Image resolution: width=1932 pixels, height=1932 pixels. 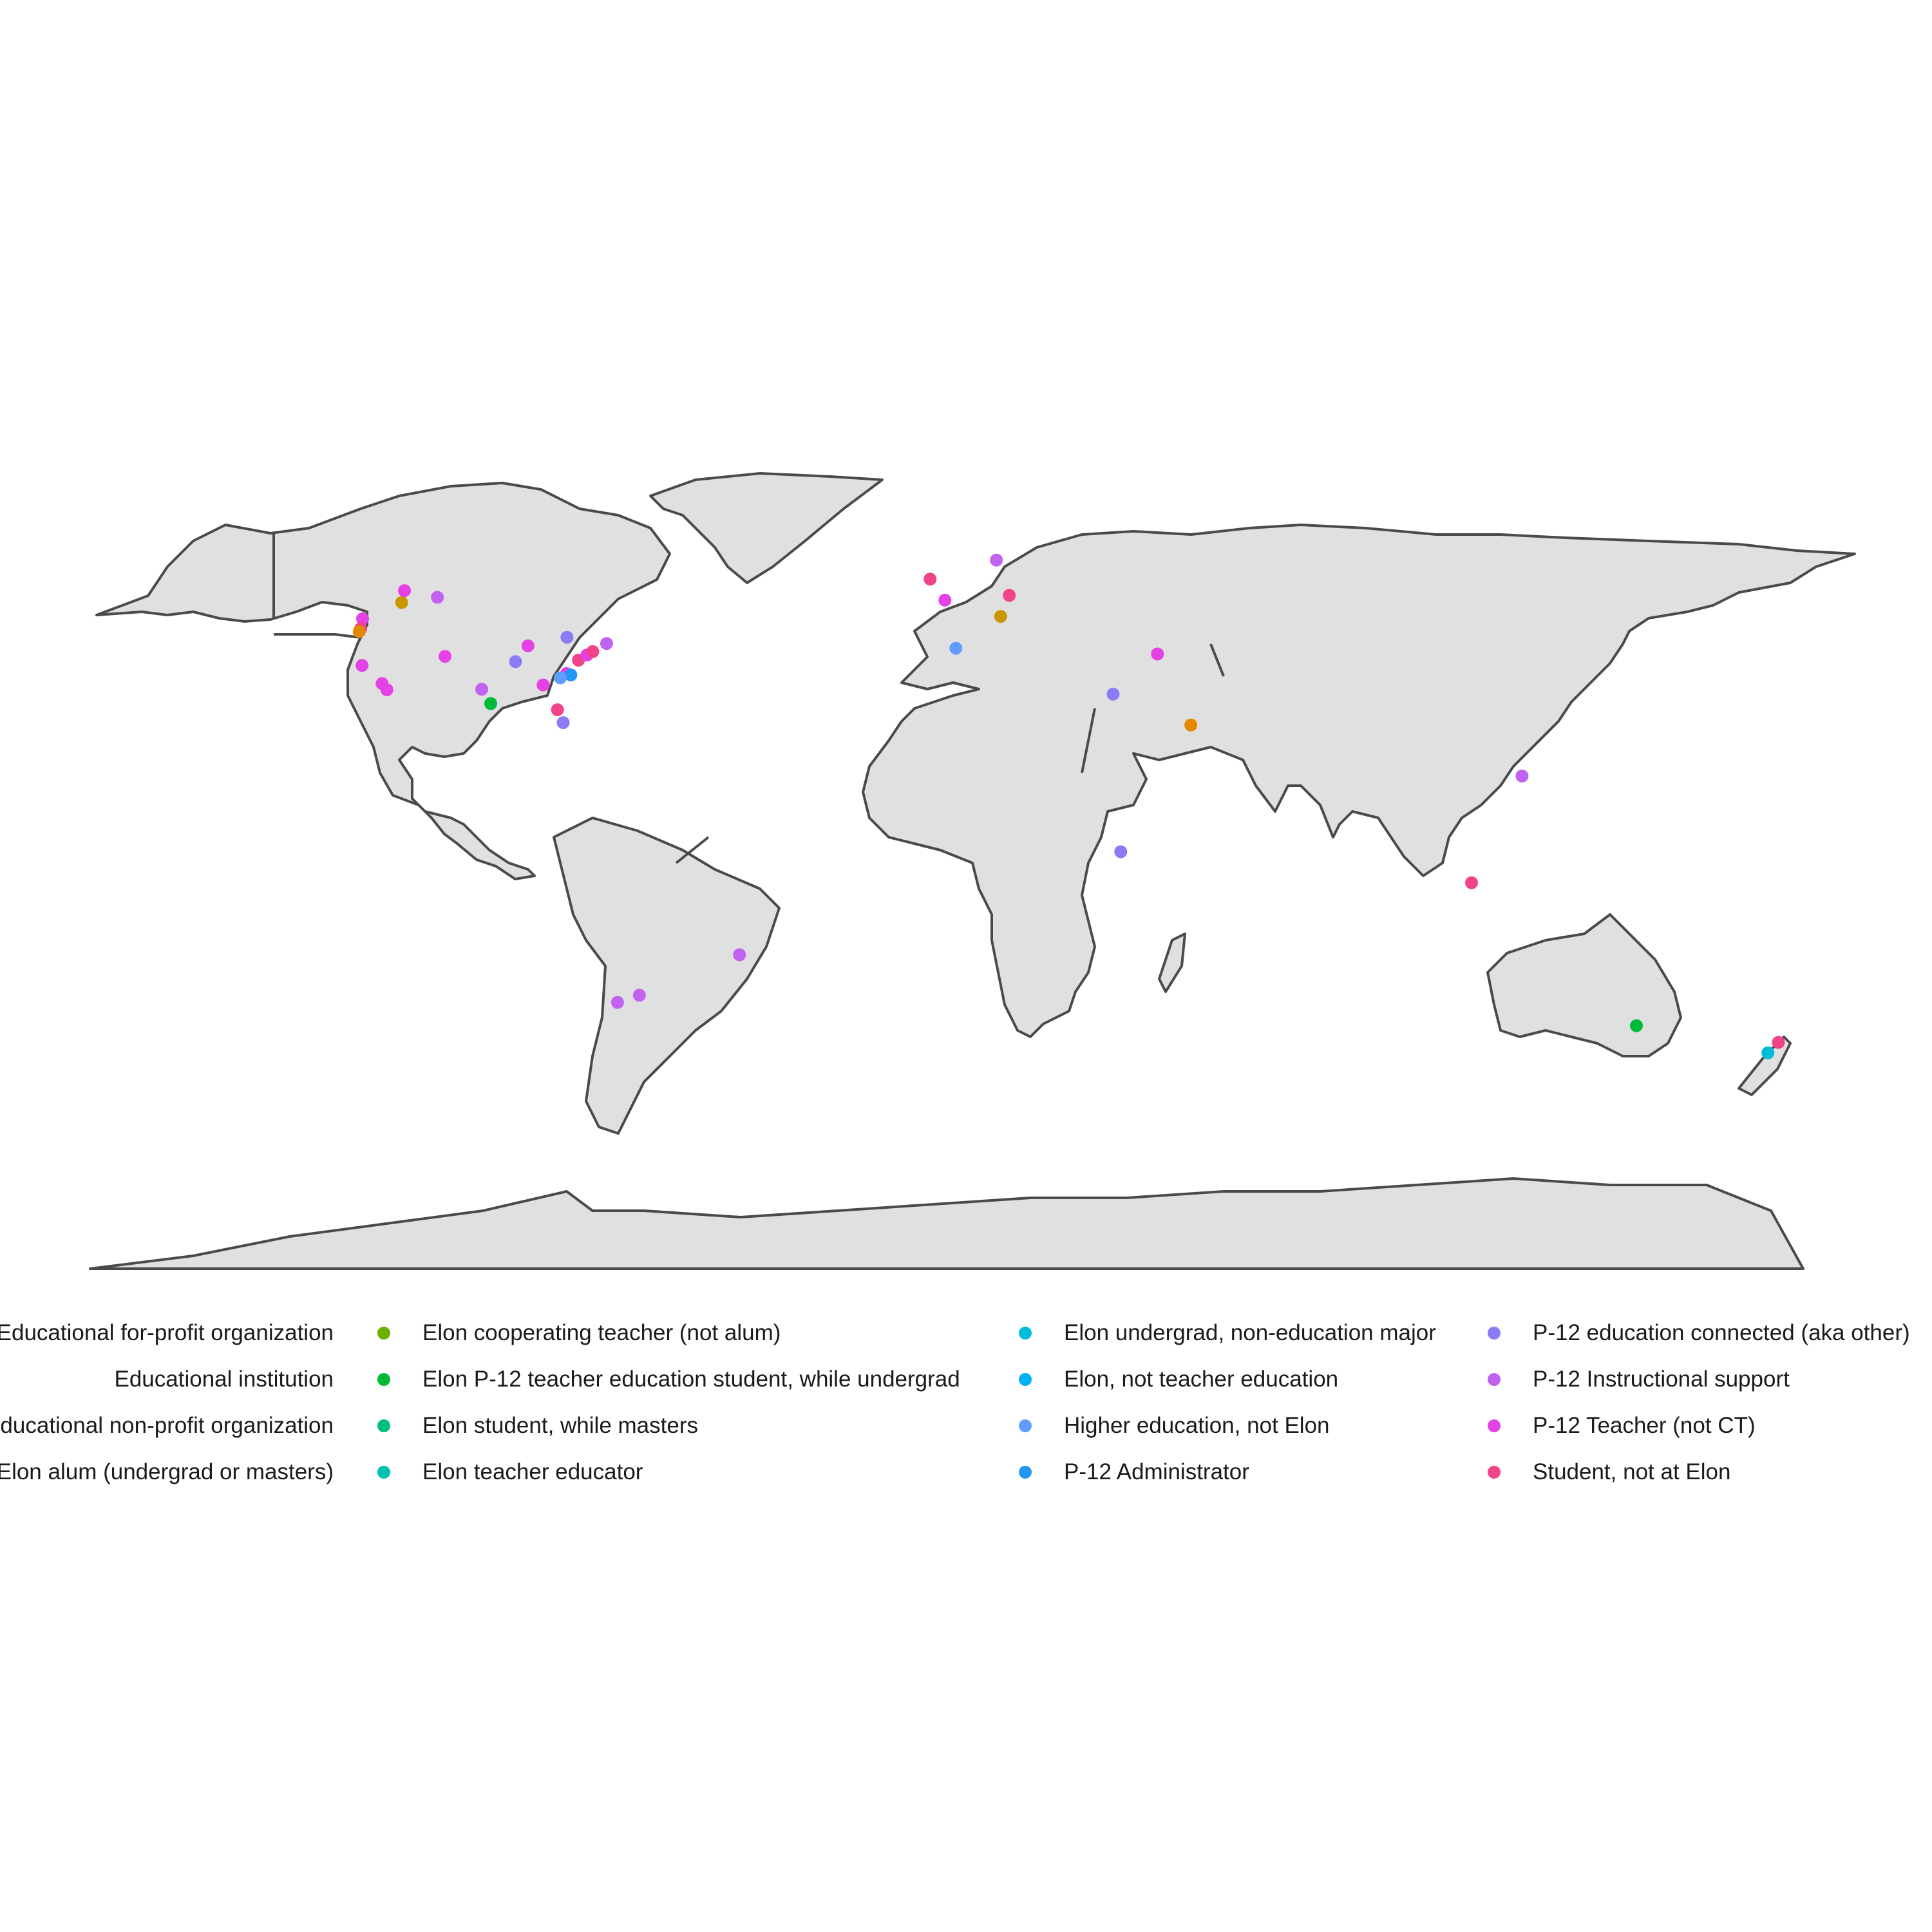 What do you see at coordinates (1632, 1471) in the screenshot?
I see `legend-label: Student, not at Elon` at bounding box center [1632, 1471].